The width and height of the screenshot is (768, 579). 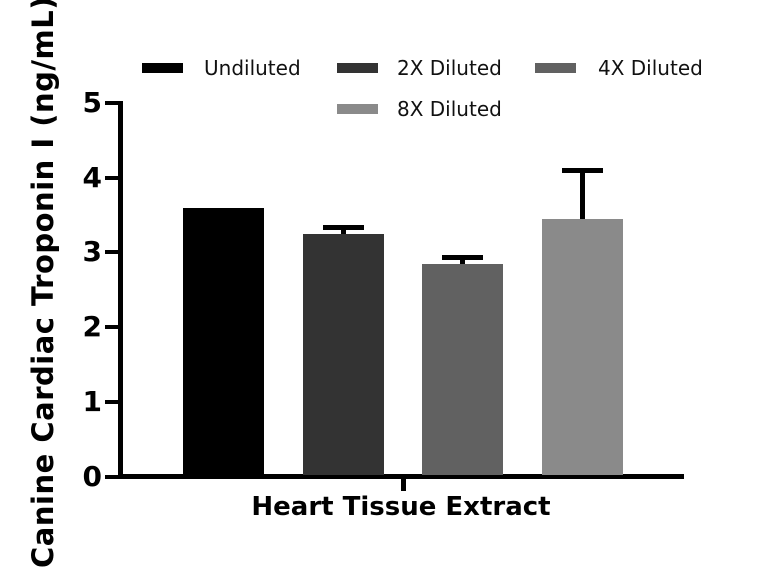 What do you see at coordinates (357, 68) in the screenshot?
I see `legend-swatch-2x-diluted` at bounding box center [357, 68].